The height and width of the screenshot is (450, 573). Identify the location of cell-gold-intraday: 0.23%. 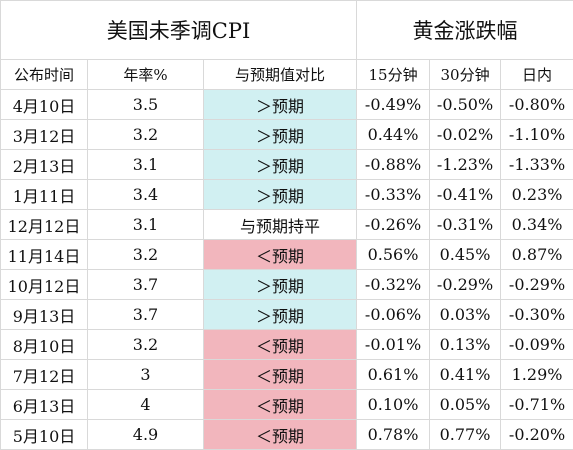
(536, 194).